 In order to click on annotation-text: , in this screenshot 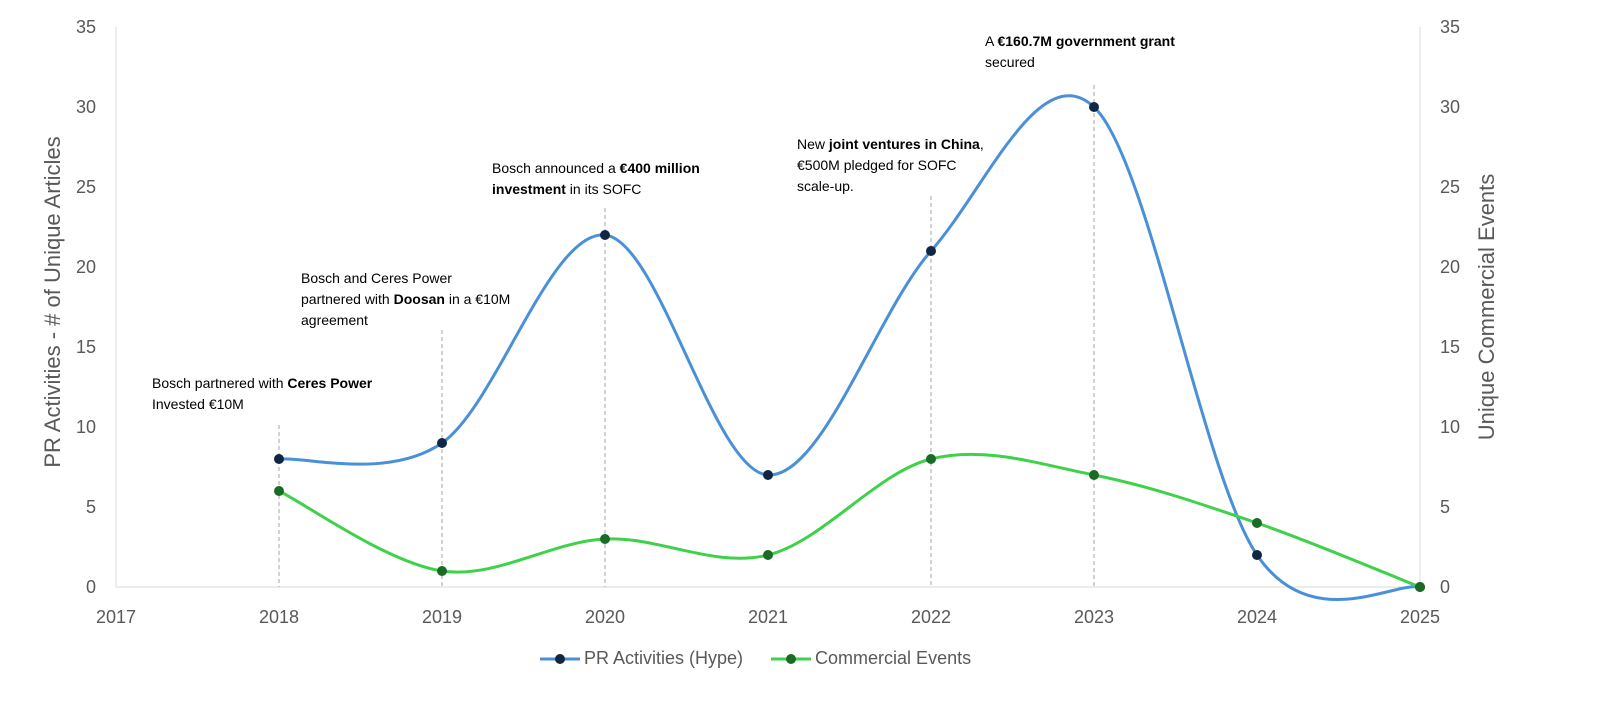, I will do `click(981, 144)`.